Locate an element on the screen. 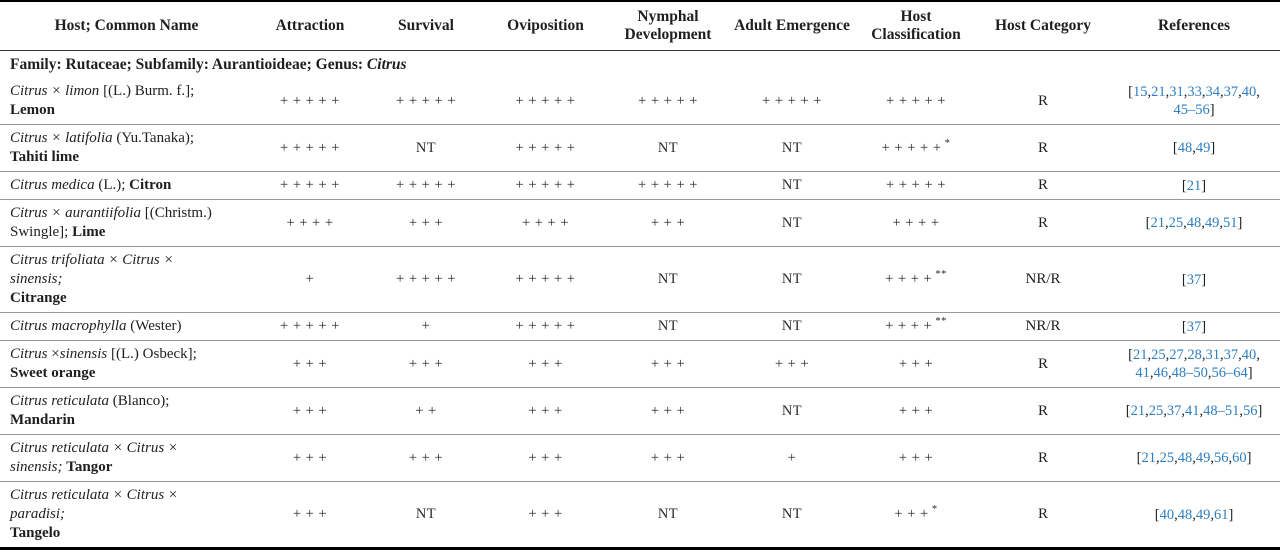 This screenshot has width=1280, height=557. species-name: × is located at coordinates (53, 354).